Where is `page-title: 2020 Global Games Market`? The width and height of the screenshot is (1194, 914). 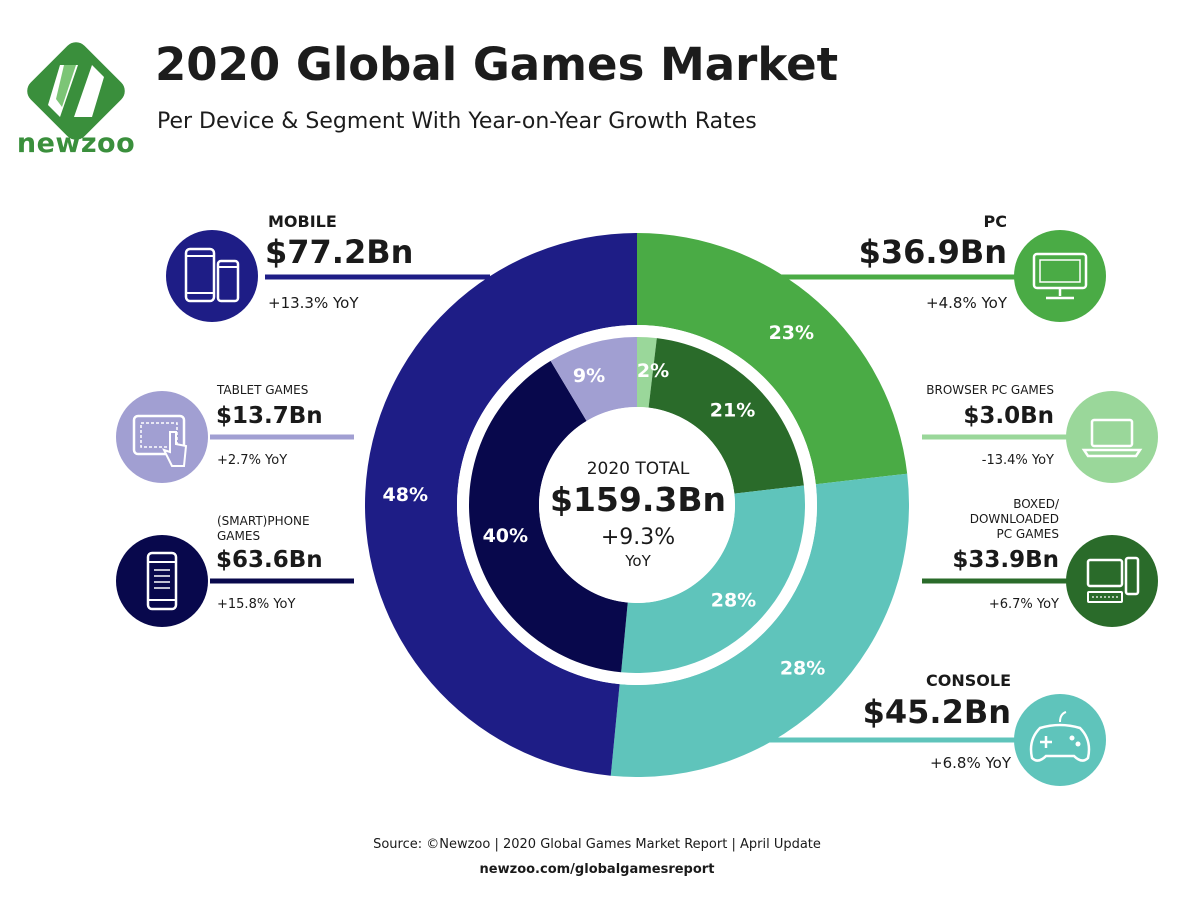 page-title: 2020 Global Games Market is located at coordinates (497, 64).